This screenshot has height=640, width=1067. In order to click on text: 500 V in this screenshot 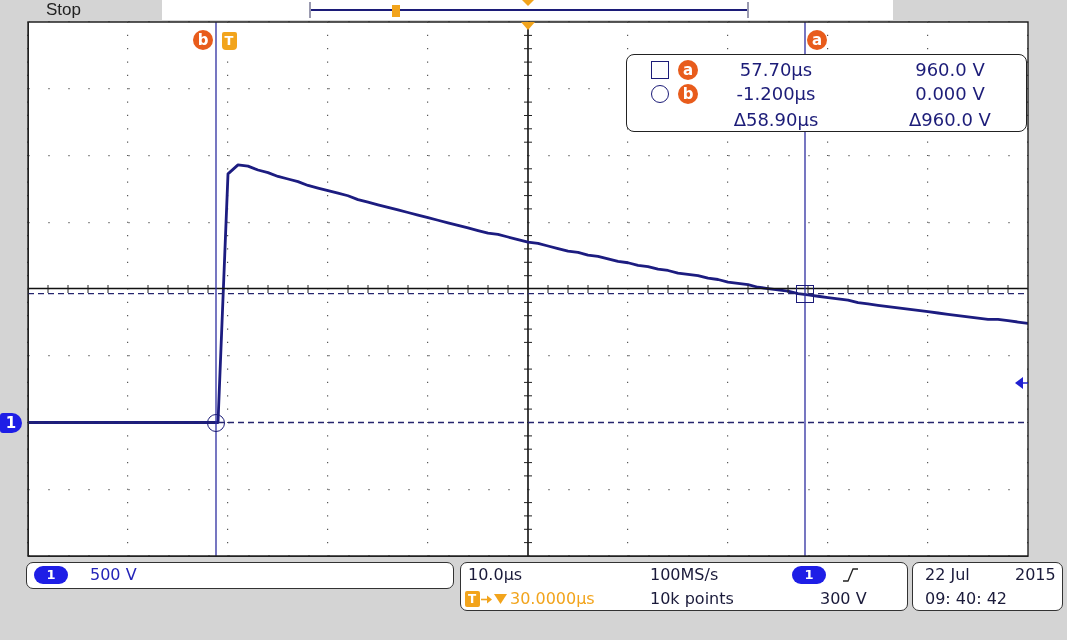, I will do `click(113, 575)`.